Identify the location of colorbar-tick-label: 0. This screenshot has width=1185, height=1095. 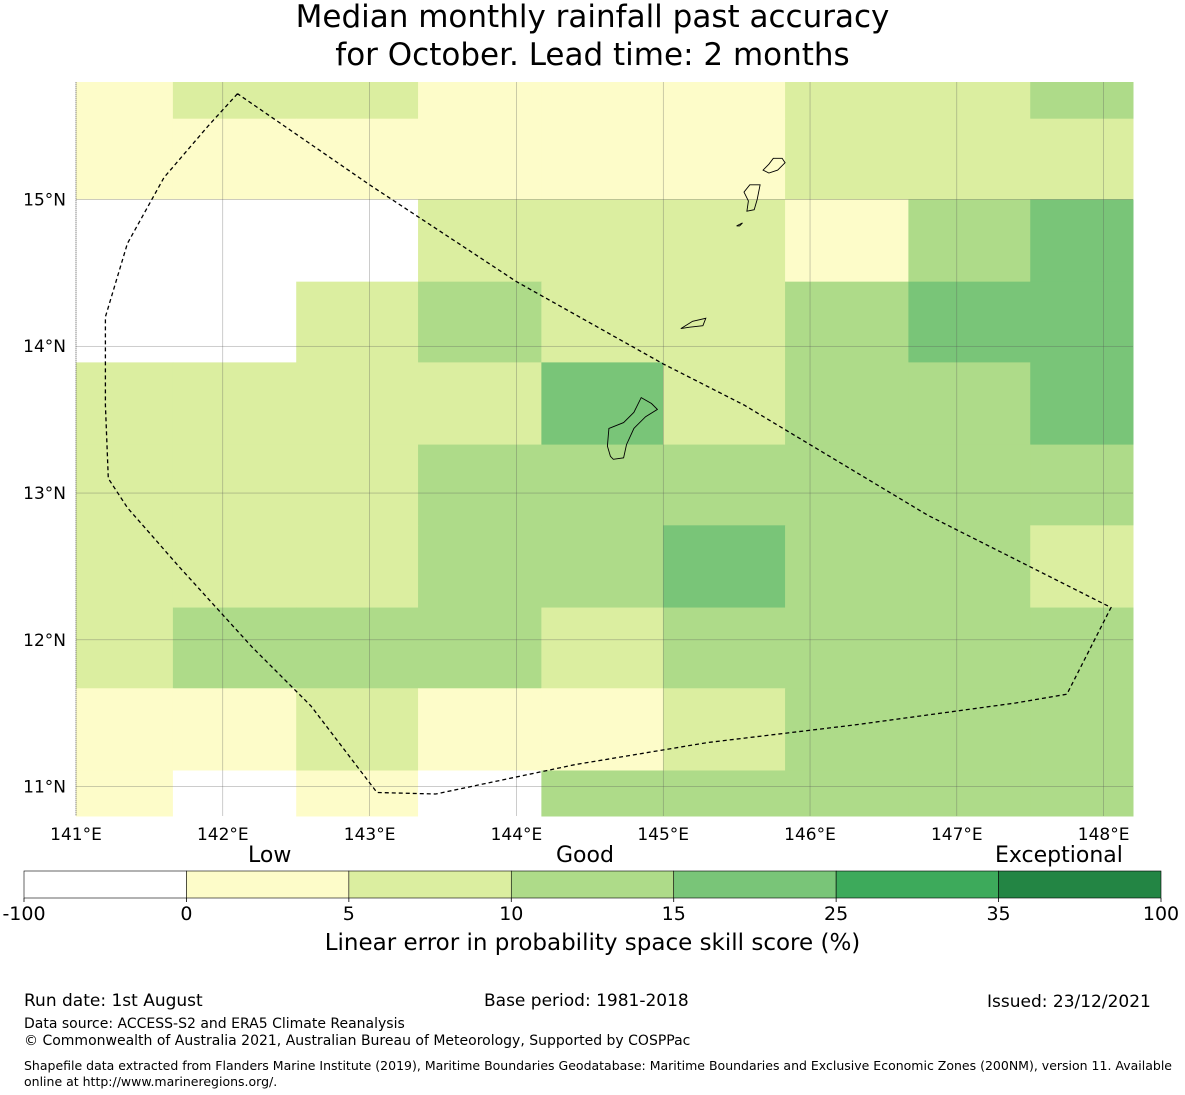
(186, 914).